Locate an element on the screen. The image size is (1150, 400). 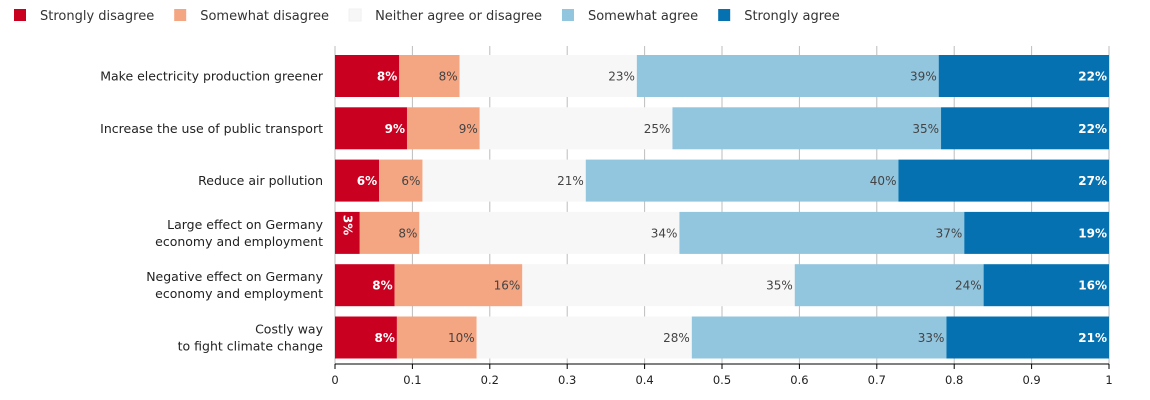
data-label: 24% is located at coordinates (968, 286).